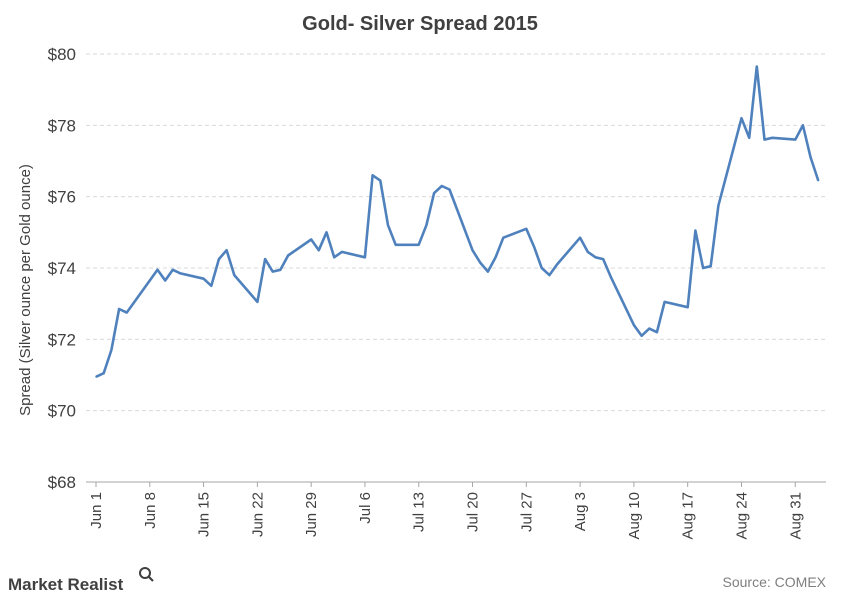 This screenshot has height=601, width=841. What do you see at coordinates (634, 516) in the screenshot?
I see `x-tick-label: Aug 10` at bounding box center [634, 516].